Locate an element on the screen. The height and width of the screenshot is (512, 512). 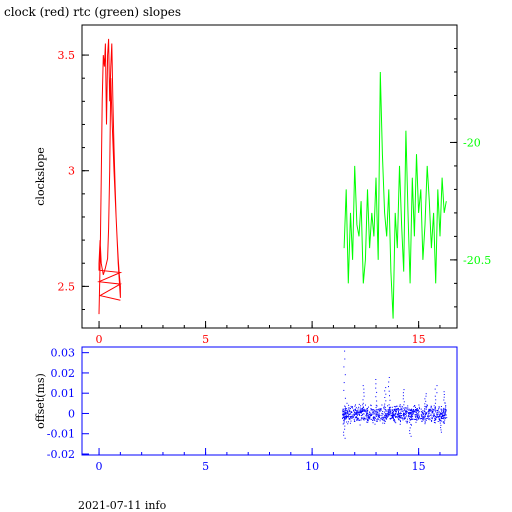
bottom-xtick-label: 5 is located at coordinates (205, 466).